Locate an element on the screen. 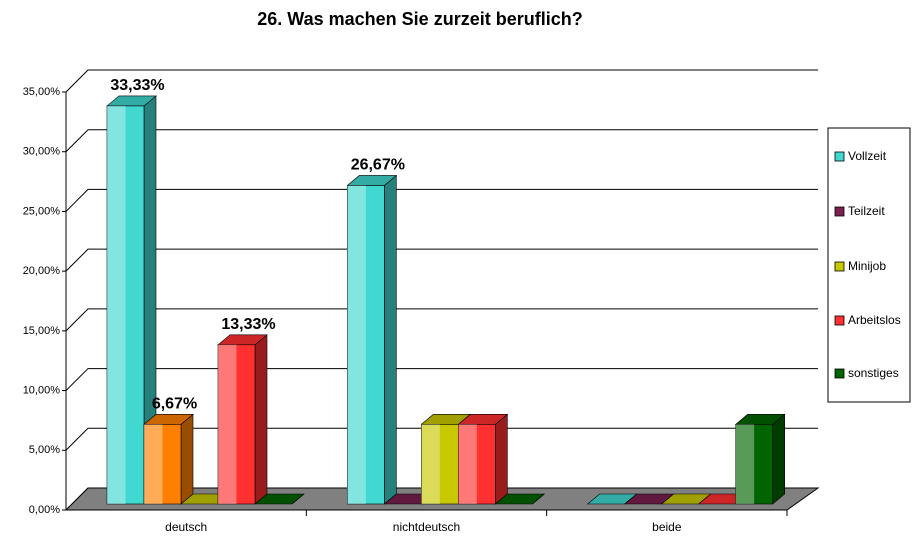  y-tick-label: 25,00% is located at coordinates (42, 211).